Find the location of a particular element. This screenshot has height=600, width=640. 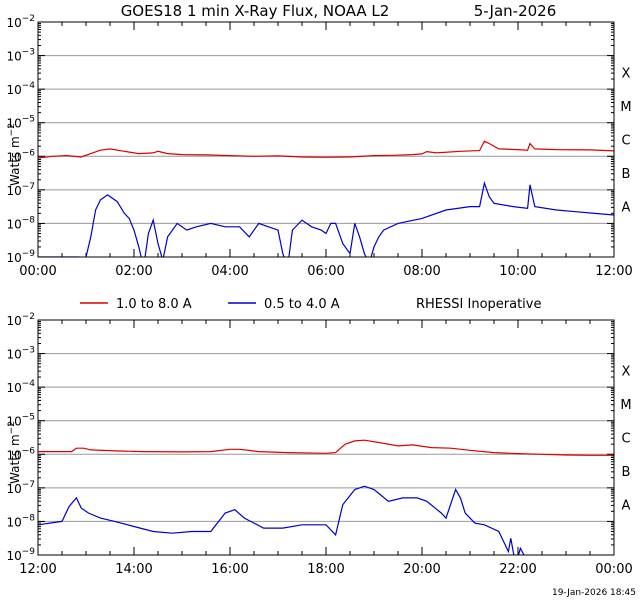

legend-label-long: 1.0 to 8.0 A is located at coordinates (154, 304).